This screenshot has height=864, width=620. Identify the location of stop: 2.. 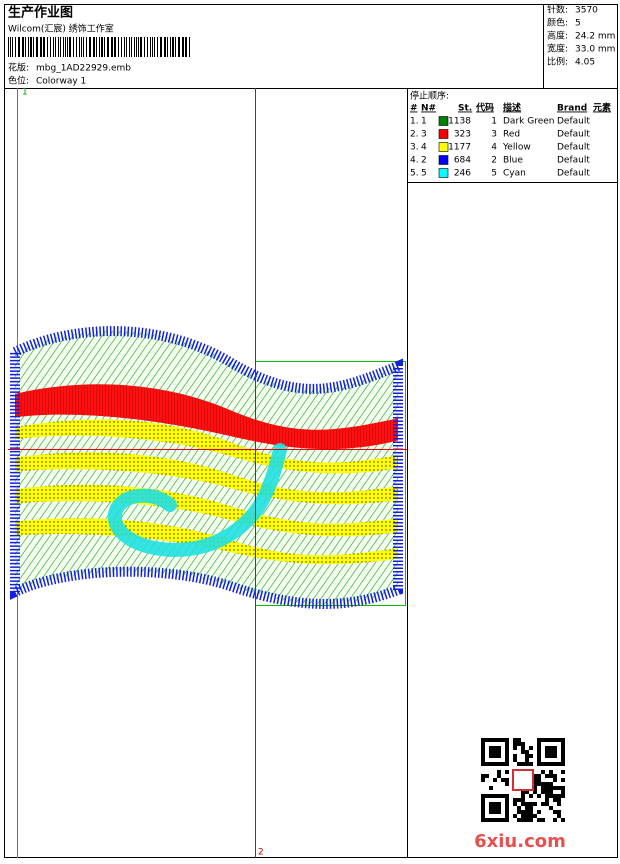
(414, 135).